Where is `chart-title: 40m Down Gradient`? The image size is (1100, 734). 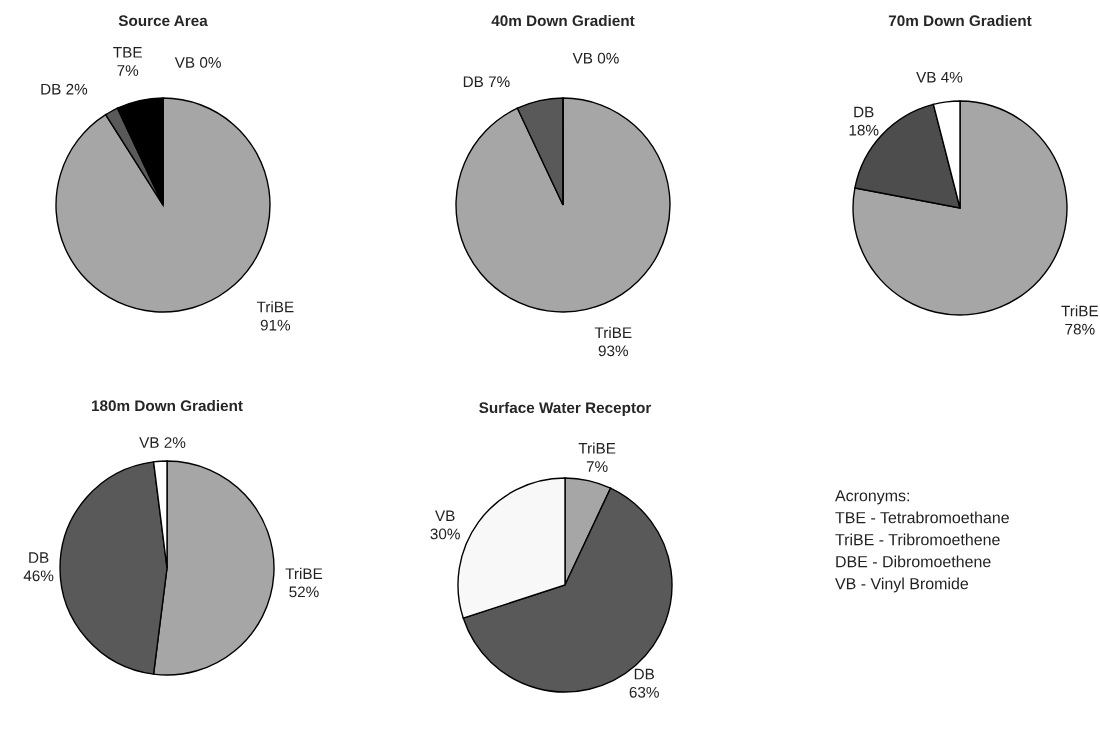
chart-title: 40m Down Gradient is located at coordinates (563, 20).